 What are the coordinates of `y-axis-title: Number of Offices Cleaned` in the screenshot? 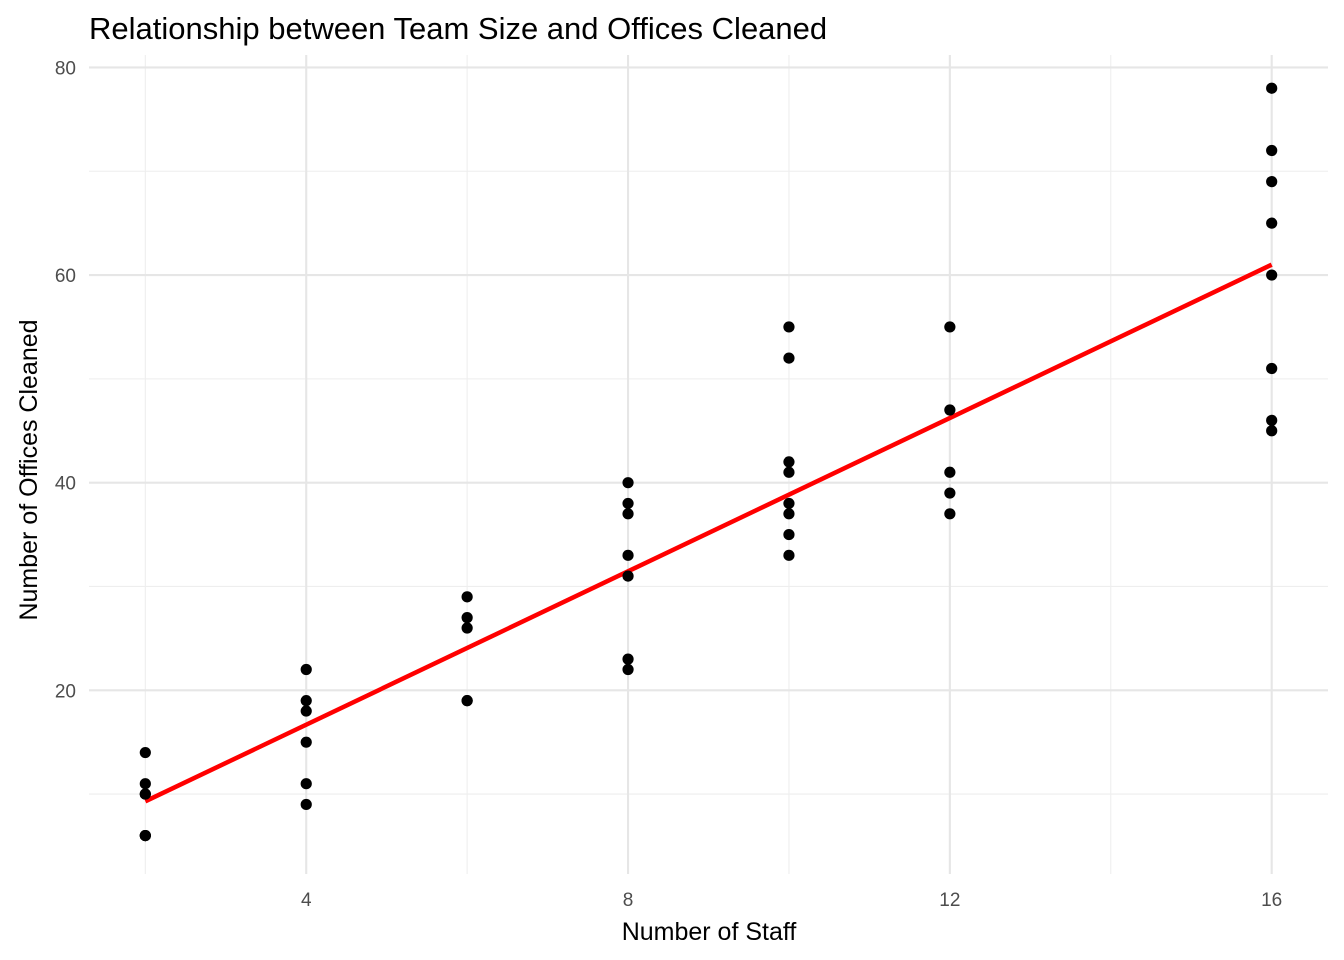 It's located at (29, 469).